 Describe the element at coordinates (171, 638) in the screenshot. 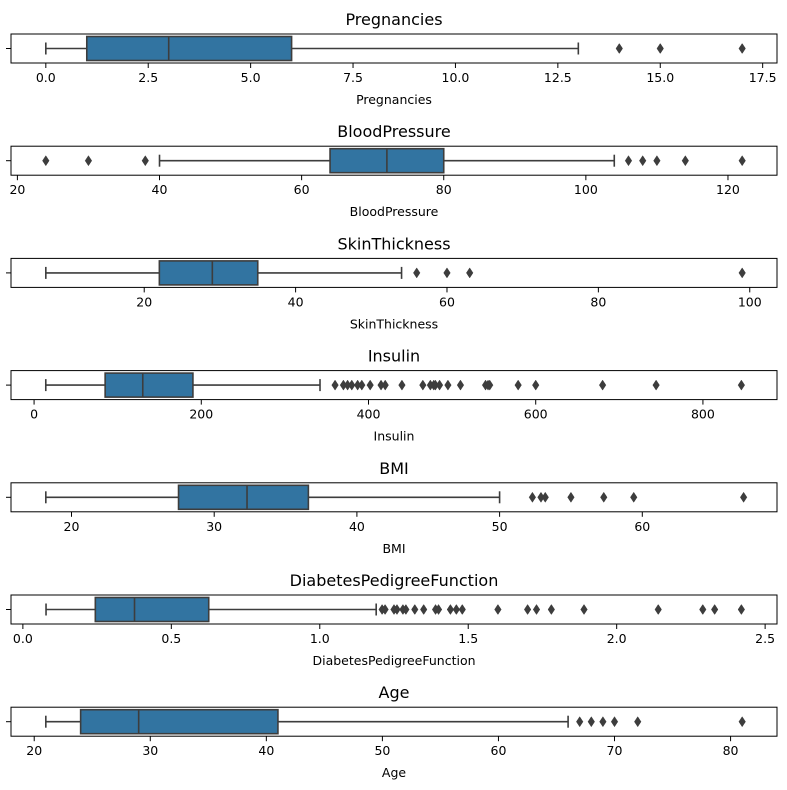

I see `x-tick-label: 0.5` at that location.